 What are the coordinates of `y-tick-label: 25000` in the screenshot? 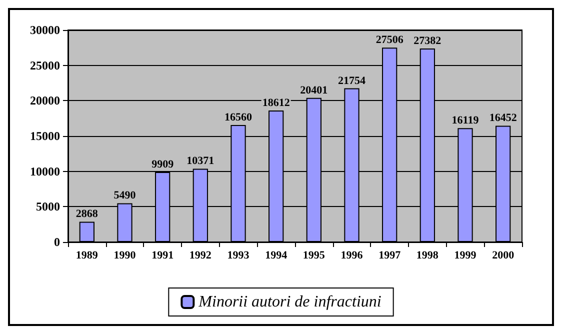 It's located at (45, 65).